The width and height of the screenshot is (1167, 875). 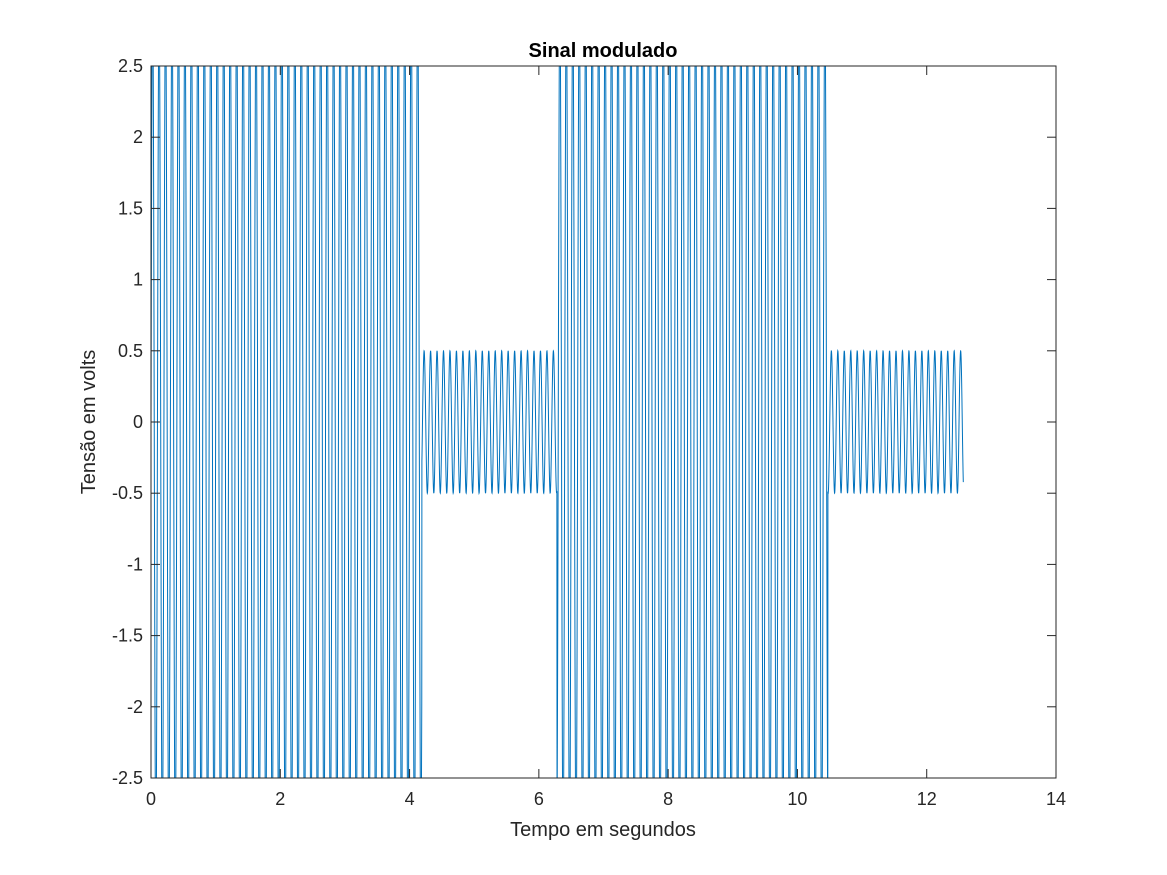 What do you see at coordinates (130, 208) in the screenshot?
I see `y-tick-label: 1.5` at bounding box center [130, 208].